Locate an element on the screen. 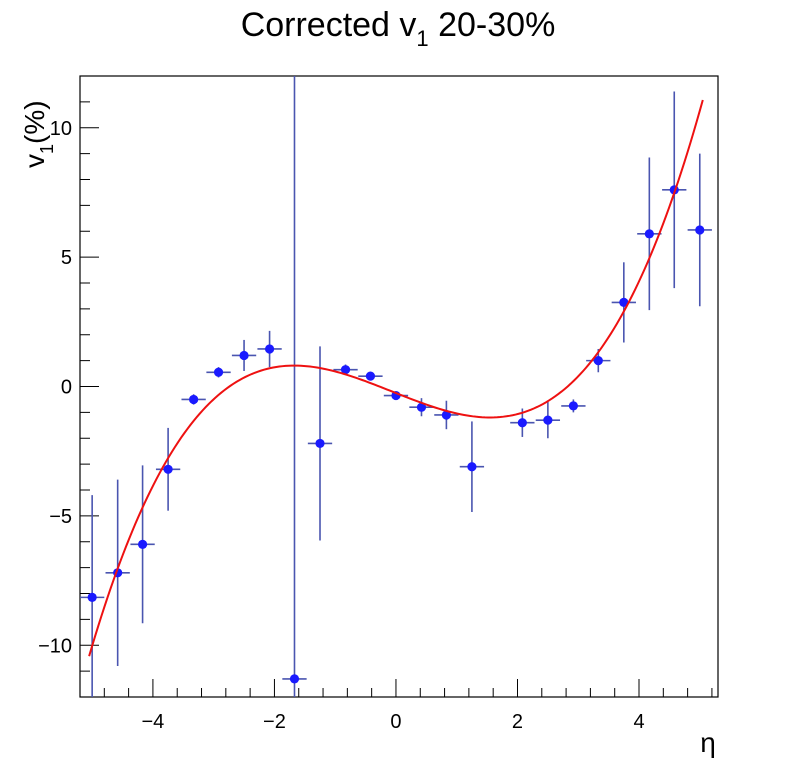 The height and width of the screenshot is (775, 798). chart-title: Corrected v1 20-30% is located at coordinates (398, 28).